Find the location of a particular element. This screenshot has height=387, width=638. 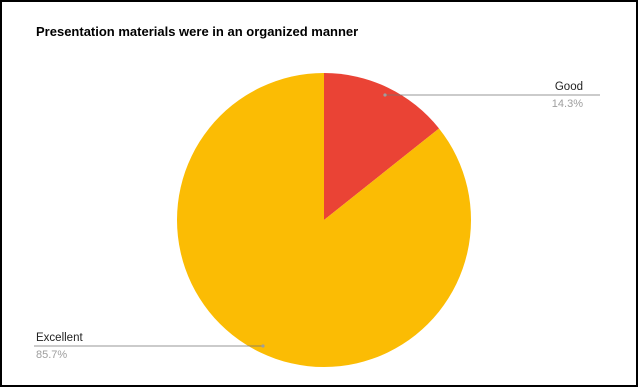

slice-good-leader-dot is located at coordinates (385, 95).